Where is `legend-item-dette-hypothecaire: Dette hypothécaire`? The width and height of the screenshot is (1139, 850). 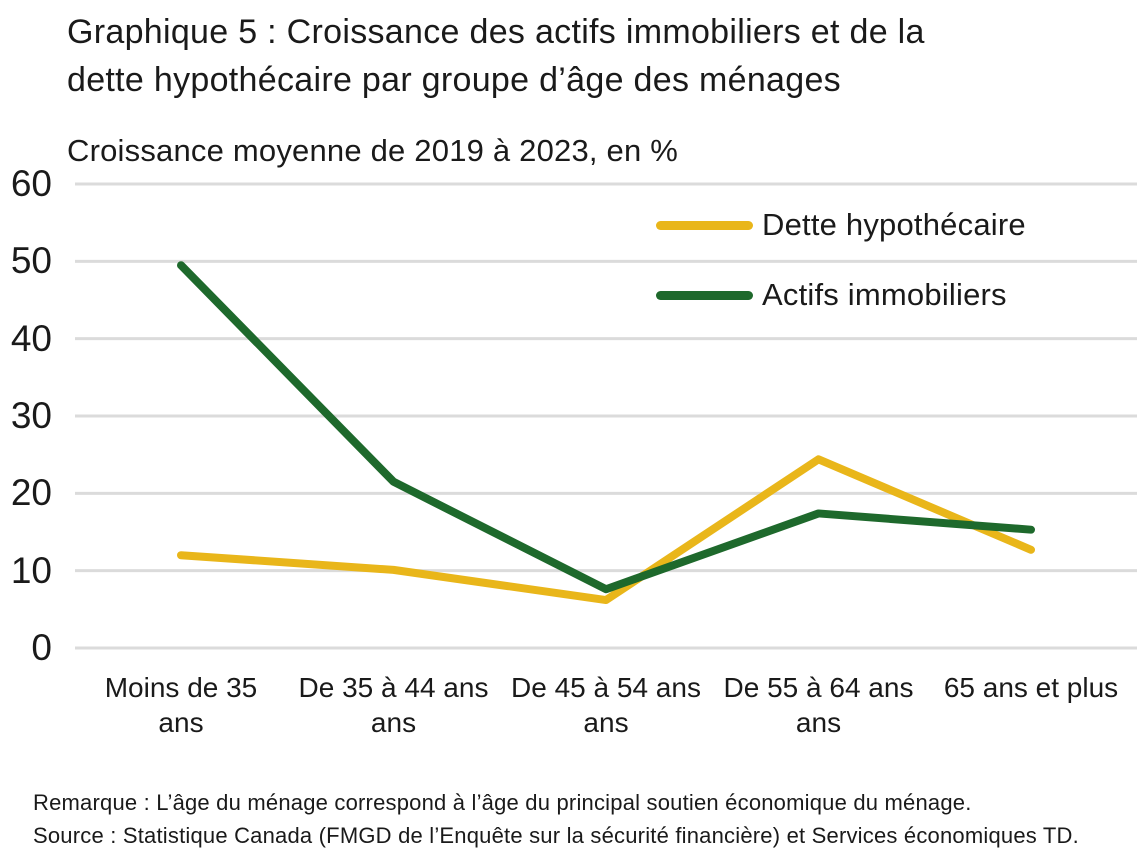
legend-item-dette-hypothecaire: Dette hypothécaire is located at coordinates (841, 225).